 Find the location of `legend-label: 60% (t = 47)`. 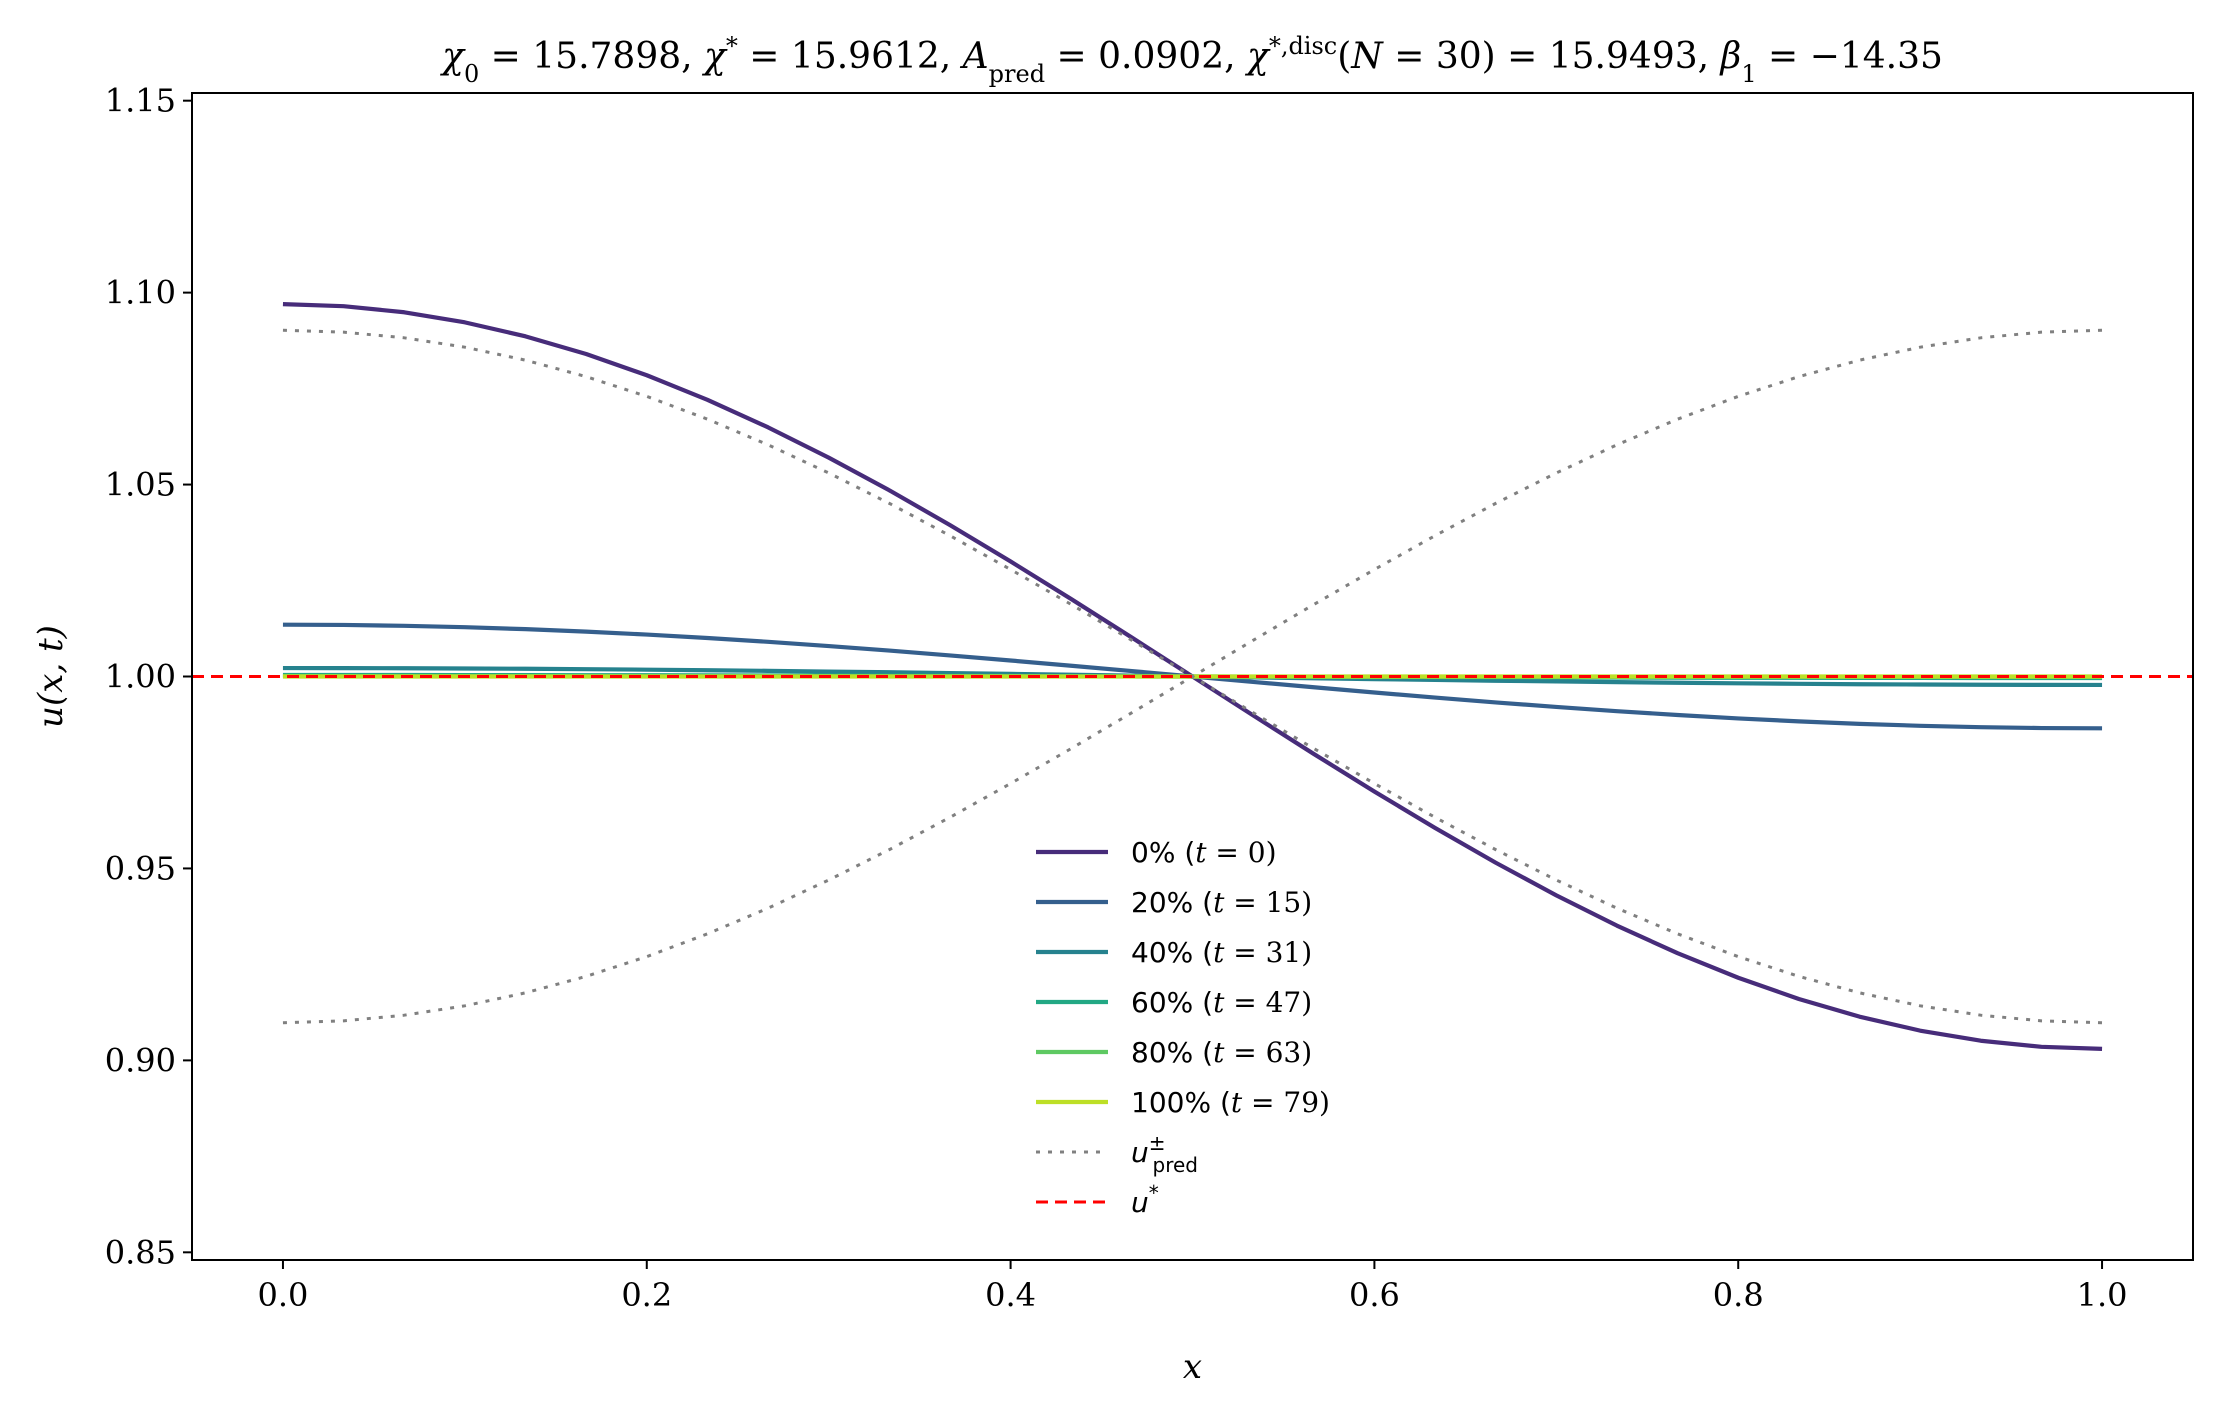

legend-label: 60% (t = 47) is located at coordinates (1221, 1002).